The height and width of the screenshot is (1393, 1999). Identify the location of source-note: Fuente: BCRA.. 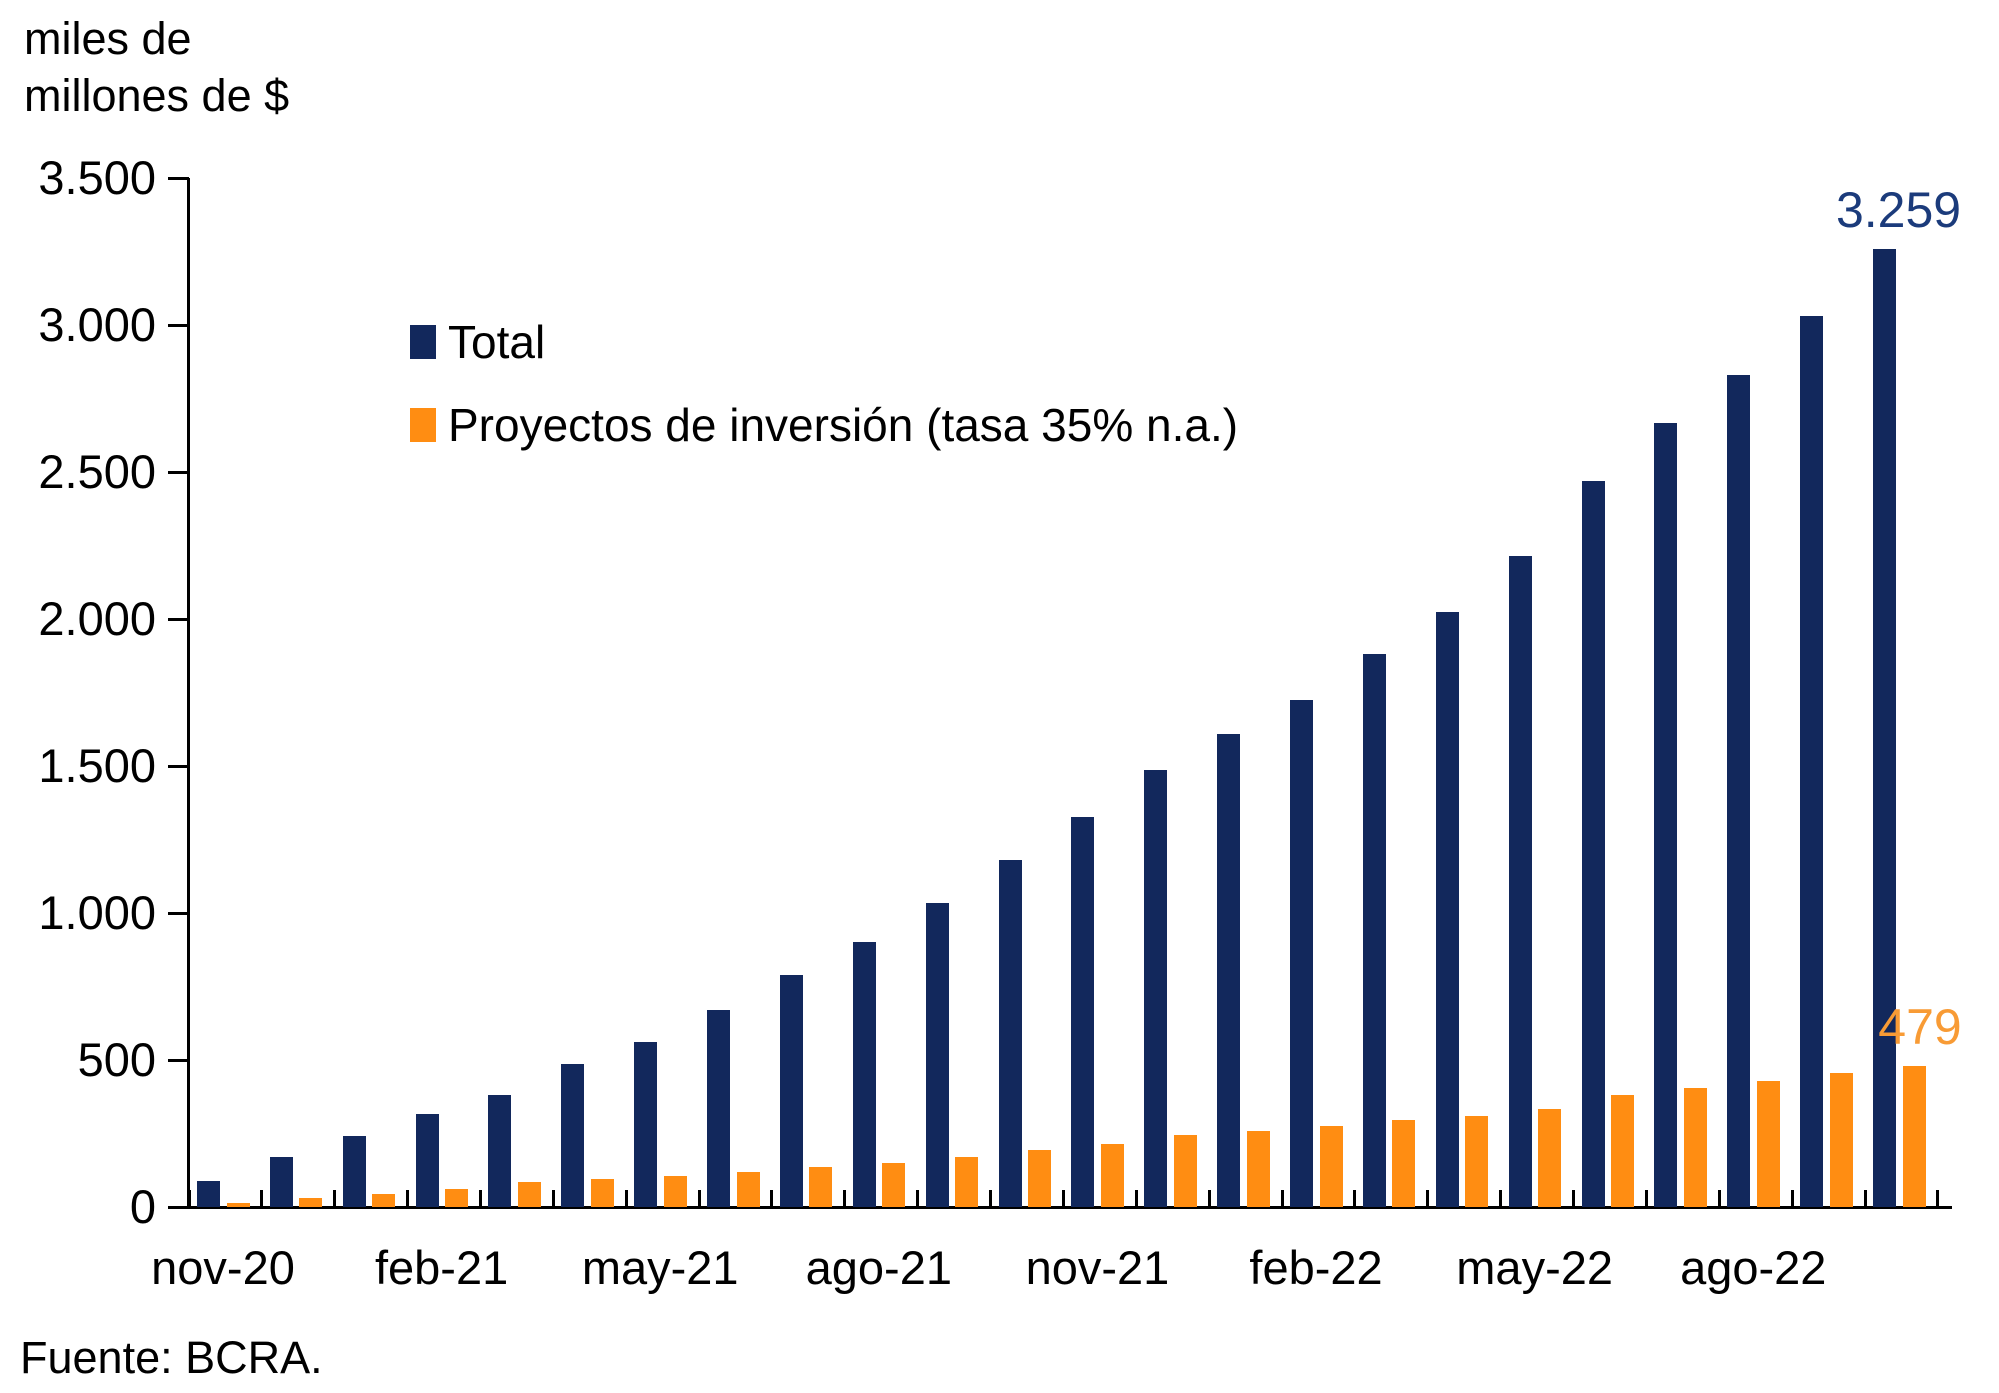
(171, 1357).